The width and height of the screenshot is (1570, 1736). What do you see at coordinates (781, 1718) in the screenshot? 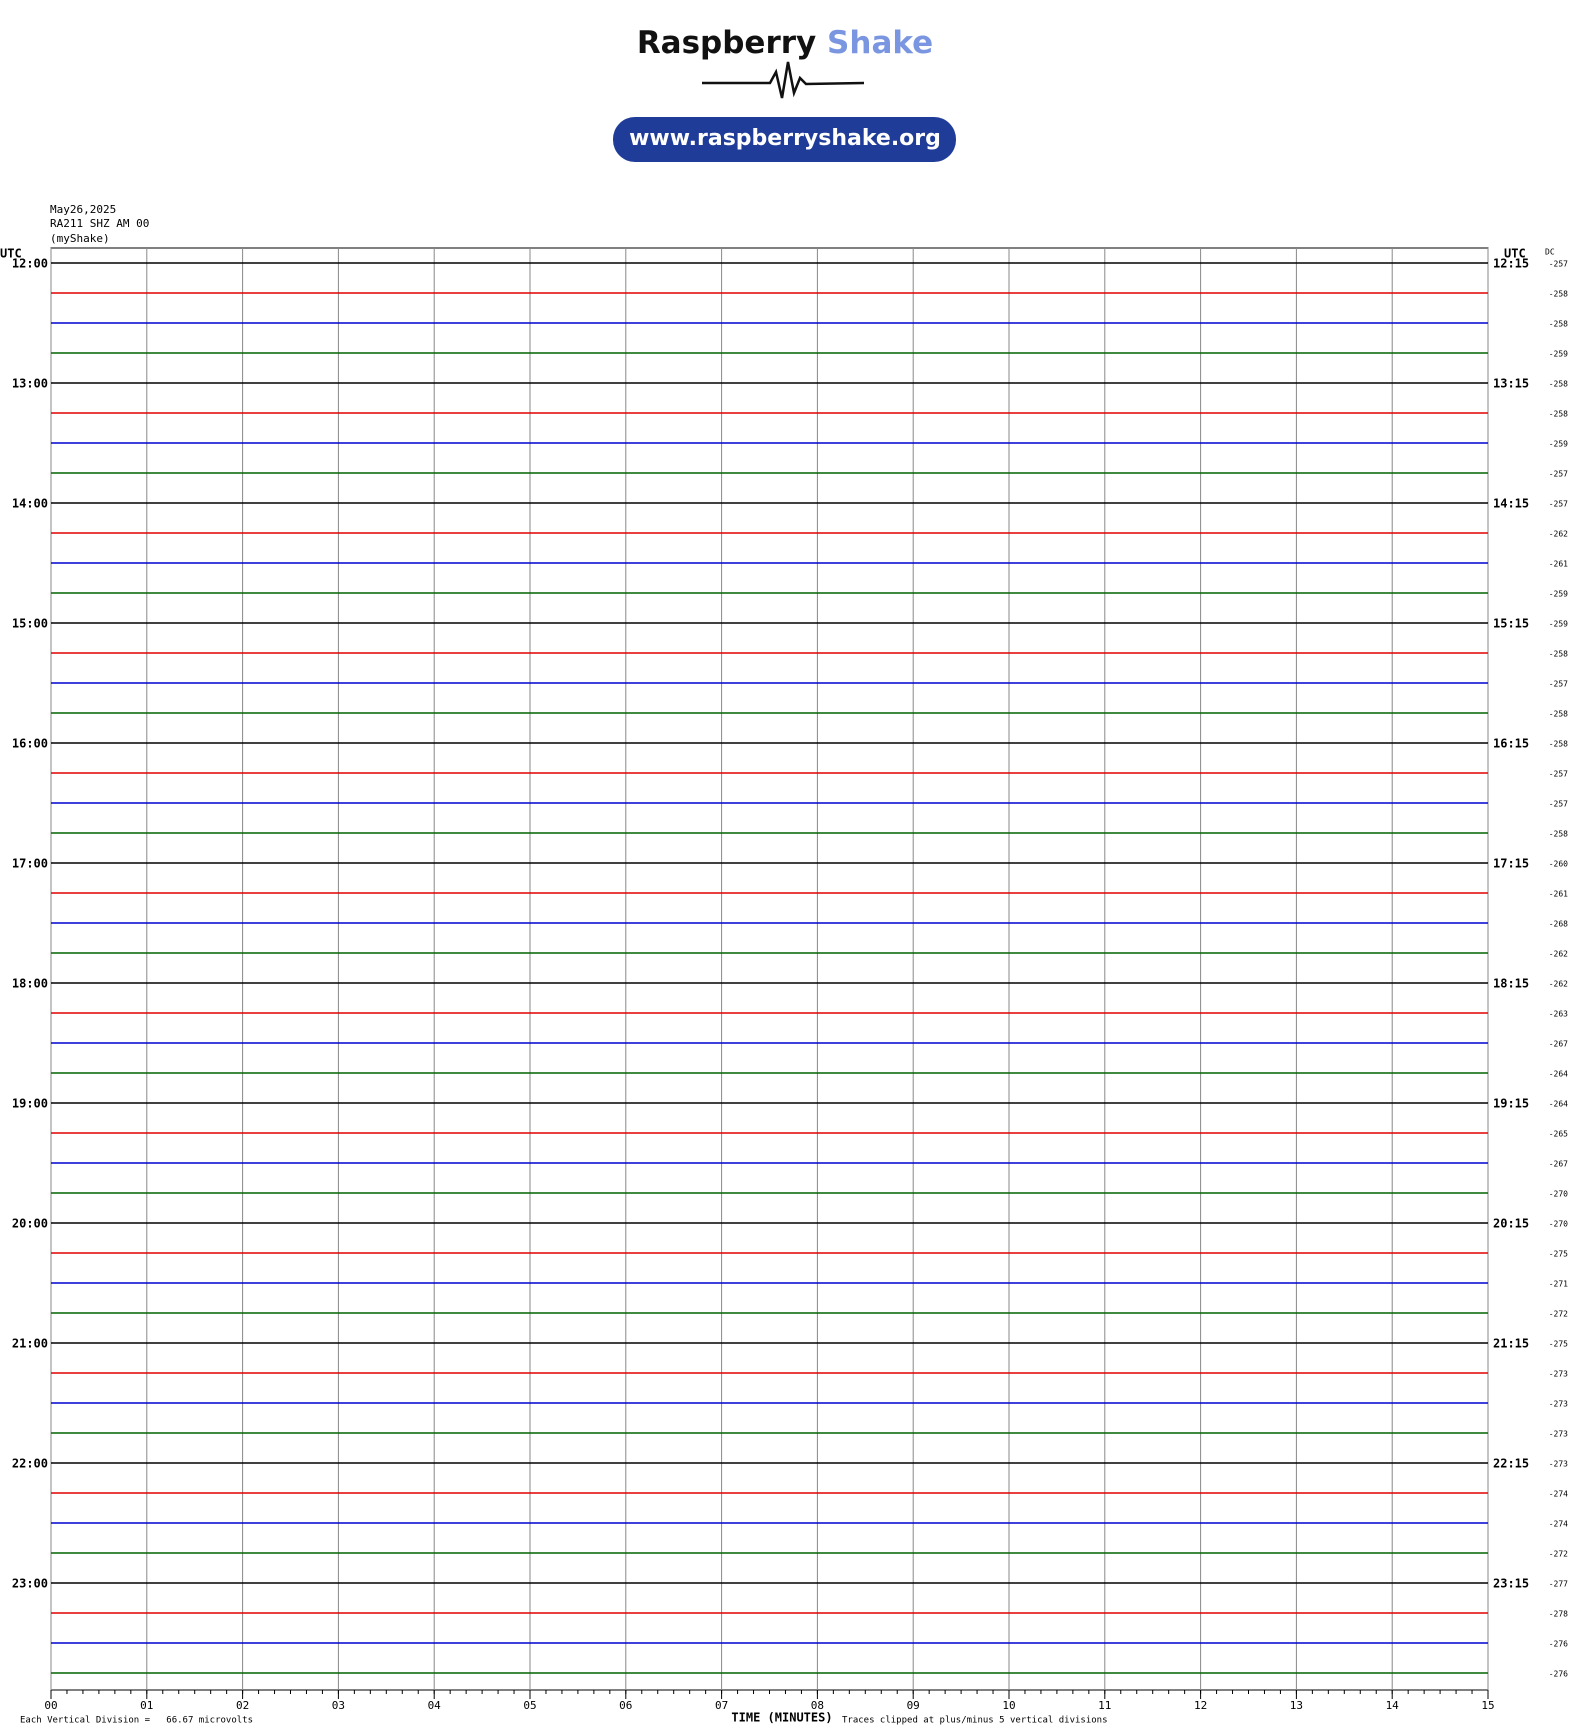
I see `x-axis-label: TIME (MINUTES)` at bounding box center [781, 1718].